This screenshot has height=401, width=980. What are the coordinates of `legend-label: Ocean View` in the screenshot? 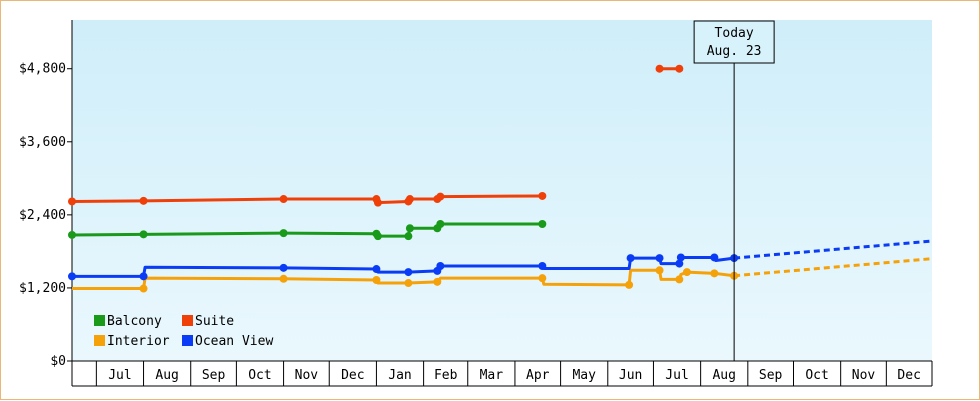 It's located at (234, 341).